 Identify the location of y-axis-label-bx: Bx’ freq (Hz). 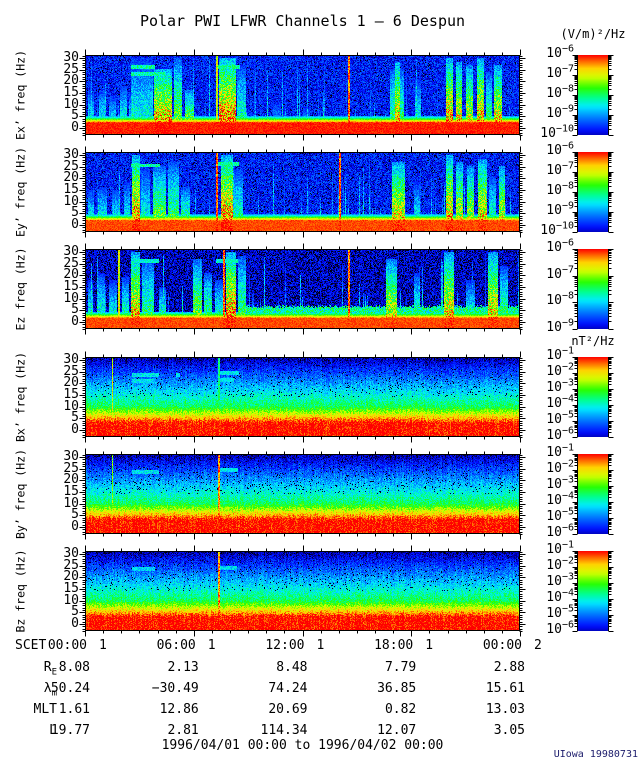
(20, 397).